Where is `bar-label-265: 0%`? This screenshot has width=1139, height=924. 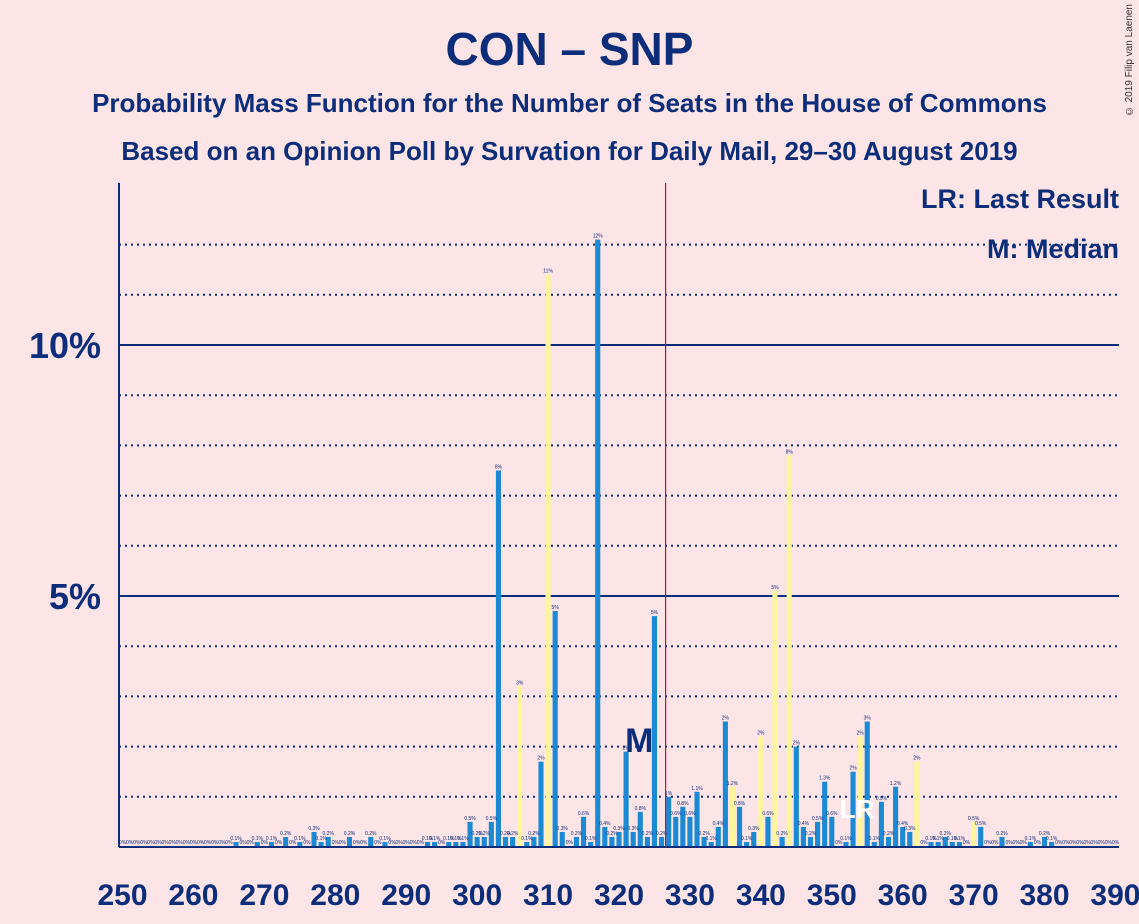
bar-label-265: 0% is located at coordinates (229, 843).